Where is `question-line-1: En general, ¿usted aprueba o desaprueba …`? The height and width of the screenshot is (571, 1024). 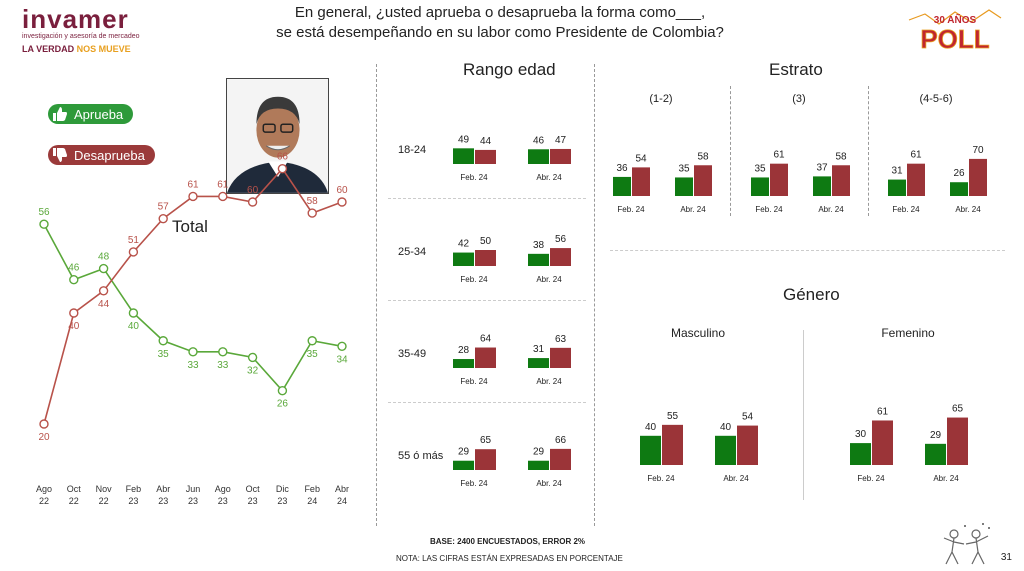
question-line-1: En general, ¿usted aprueba o desaprueba … is located at coordinates (500, 12).